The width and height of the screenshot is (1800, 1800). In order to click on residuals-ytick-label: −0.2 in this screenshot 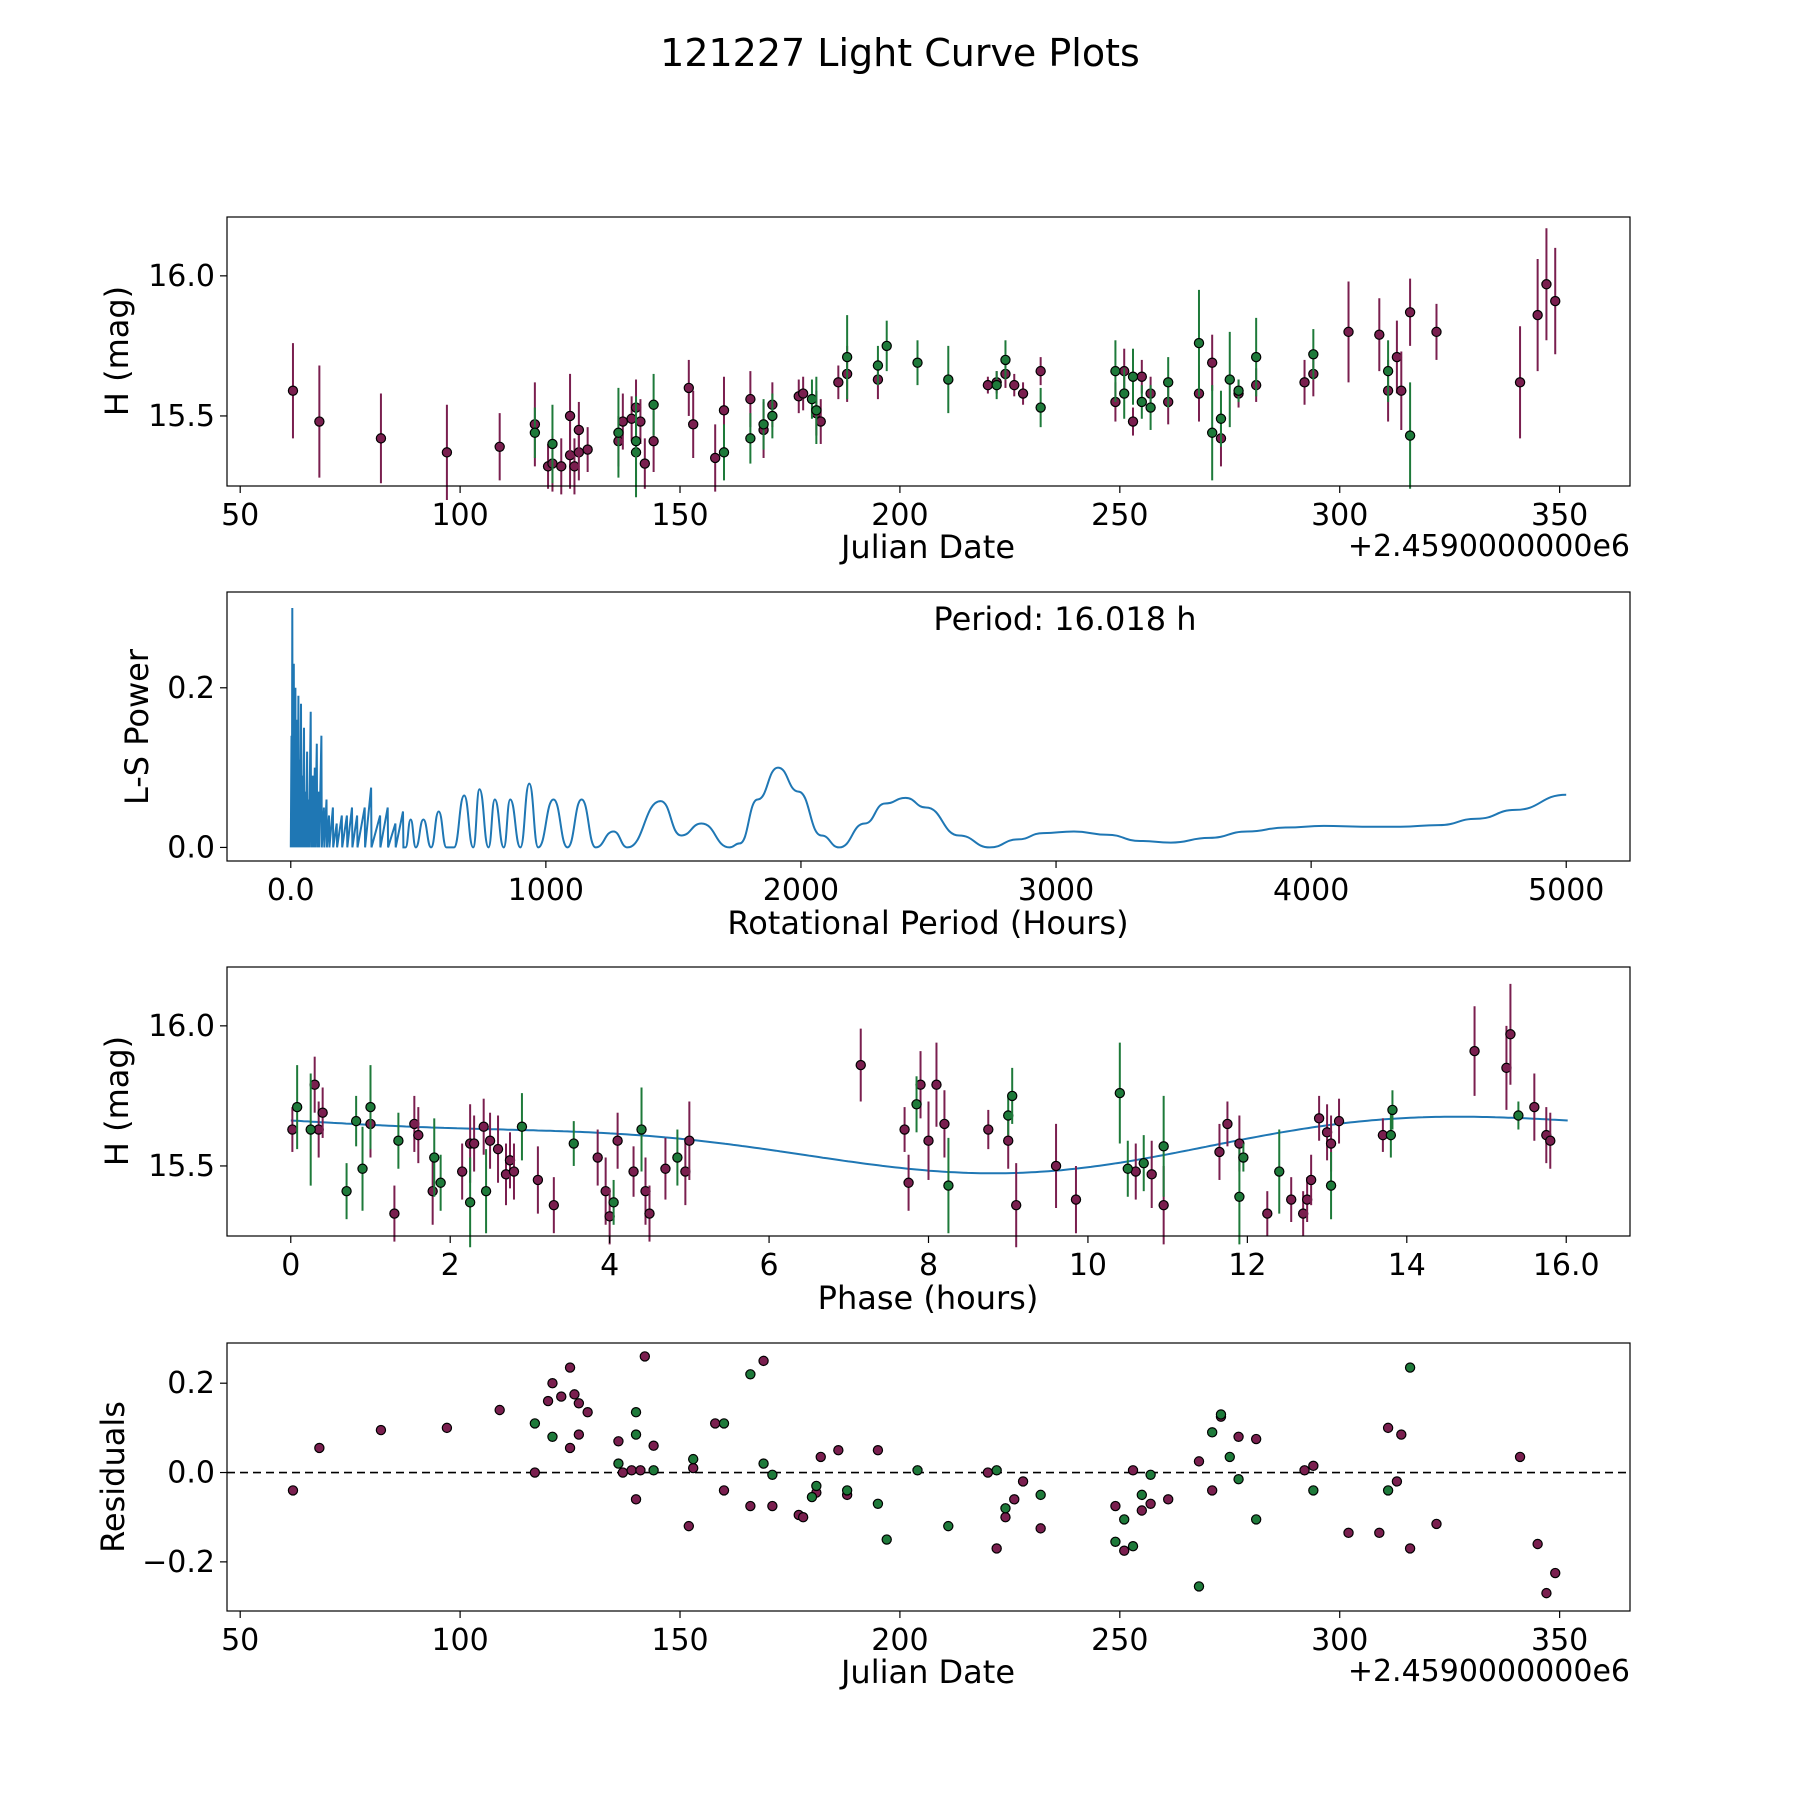, I will do `click(178, 1562)`.